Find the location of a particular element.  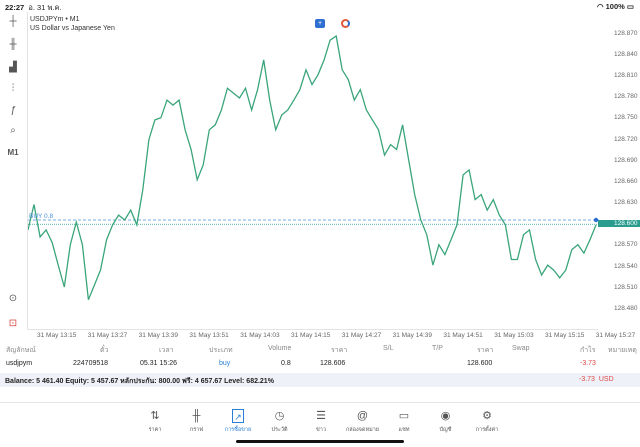

price-tick: 128.510 is located at coordinates (626, 287).